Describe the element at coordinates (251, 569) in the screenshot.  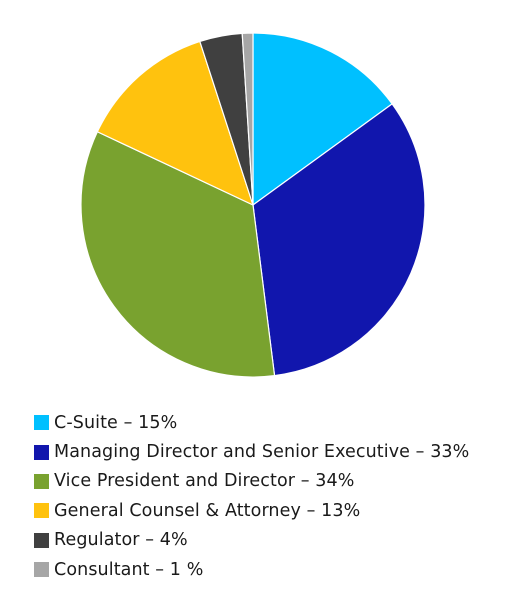
I see `legend-item: Consultant – 1 %` at that location.